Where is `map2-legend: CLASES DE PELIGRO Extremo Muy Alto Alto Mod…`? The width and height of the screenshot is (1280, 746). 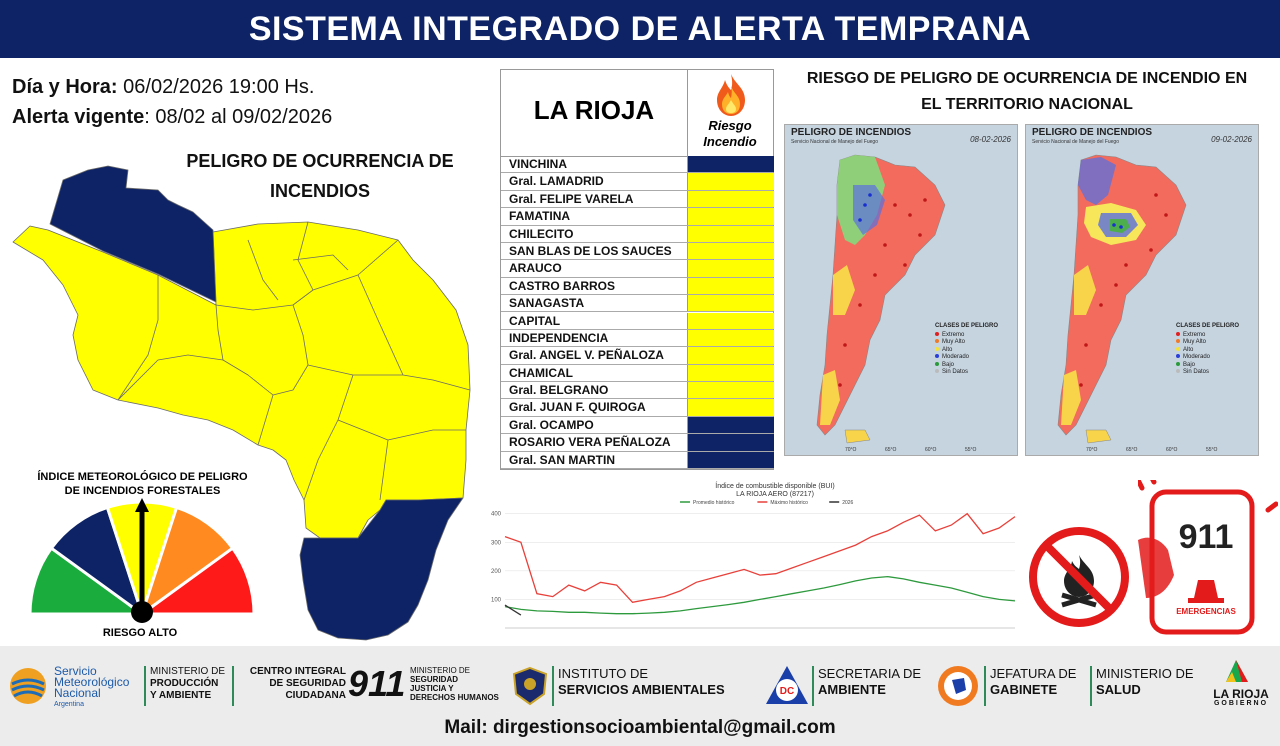 map2-legend: CLASES DE PELIGRO Extremo Muy Alto Alto Mod… is located at coordinates (1207, 350).